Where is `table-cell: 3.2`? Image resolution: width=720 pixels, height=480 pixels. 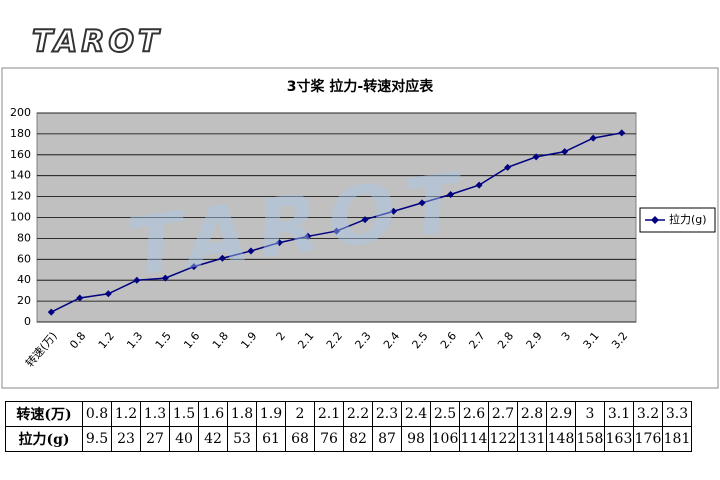 table-cell: 3.2 is located at coordinates (648, 414).